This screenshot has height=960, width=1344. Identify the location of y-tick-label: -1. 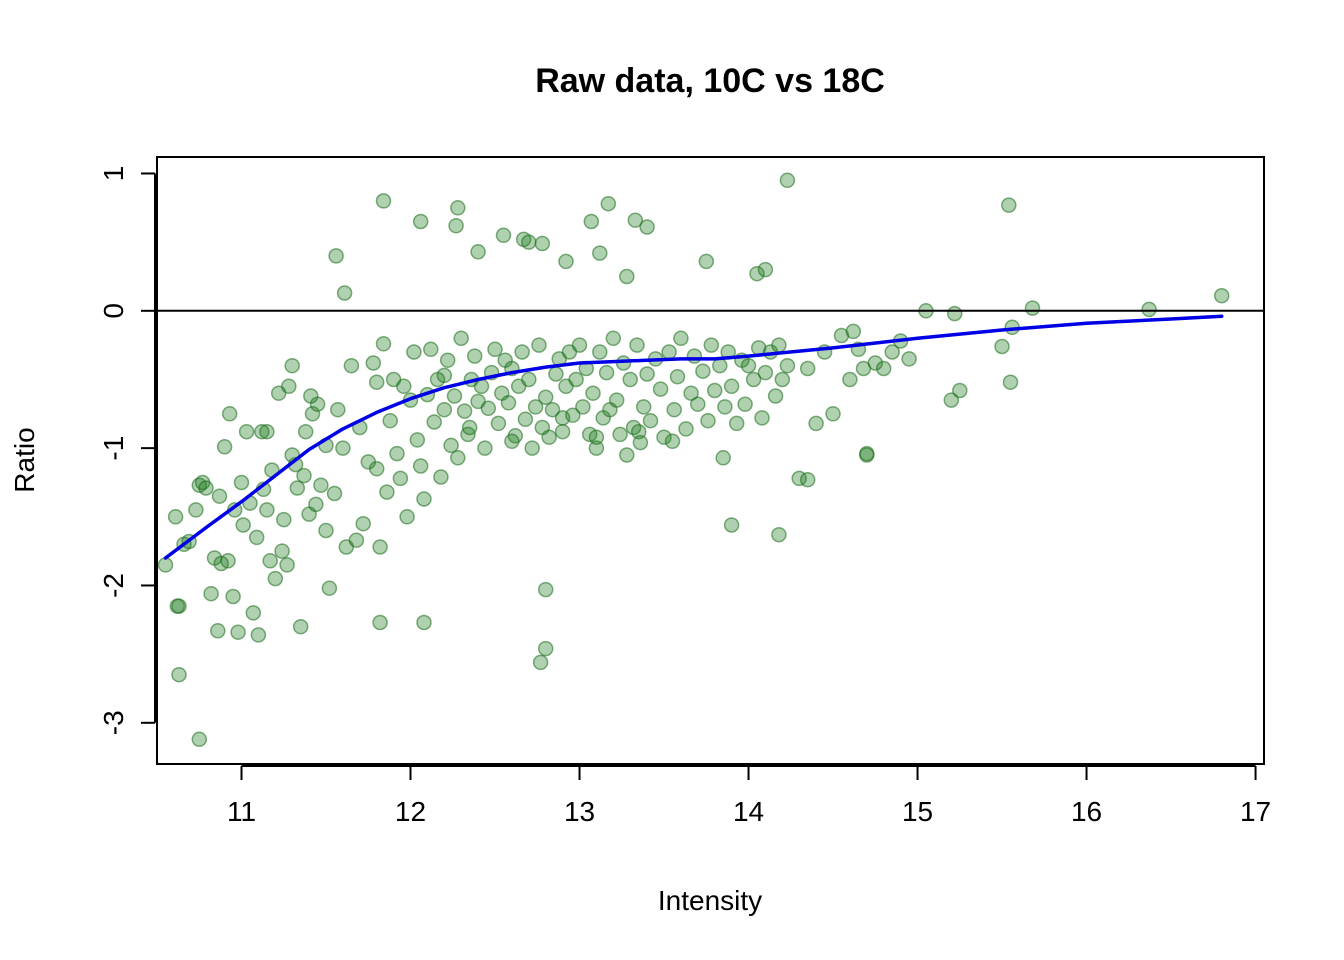
(113, 448).